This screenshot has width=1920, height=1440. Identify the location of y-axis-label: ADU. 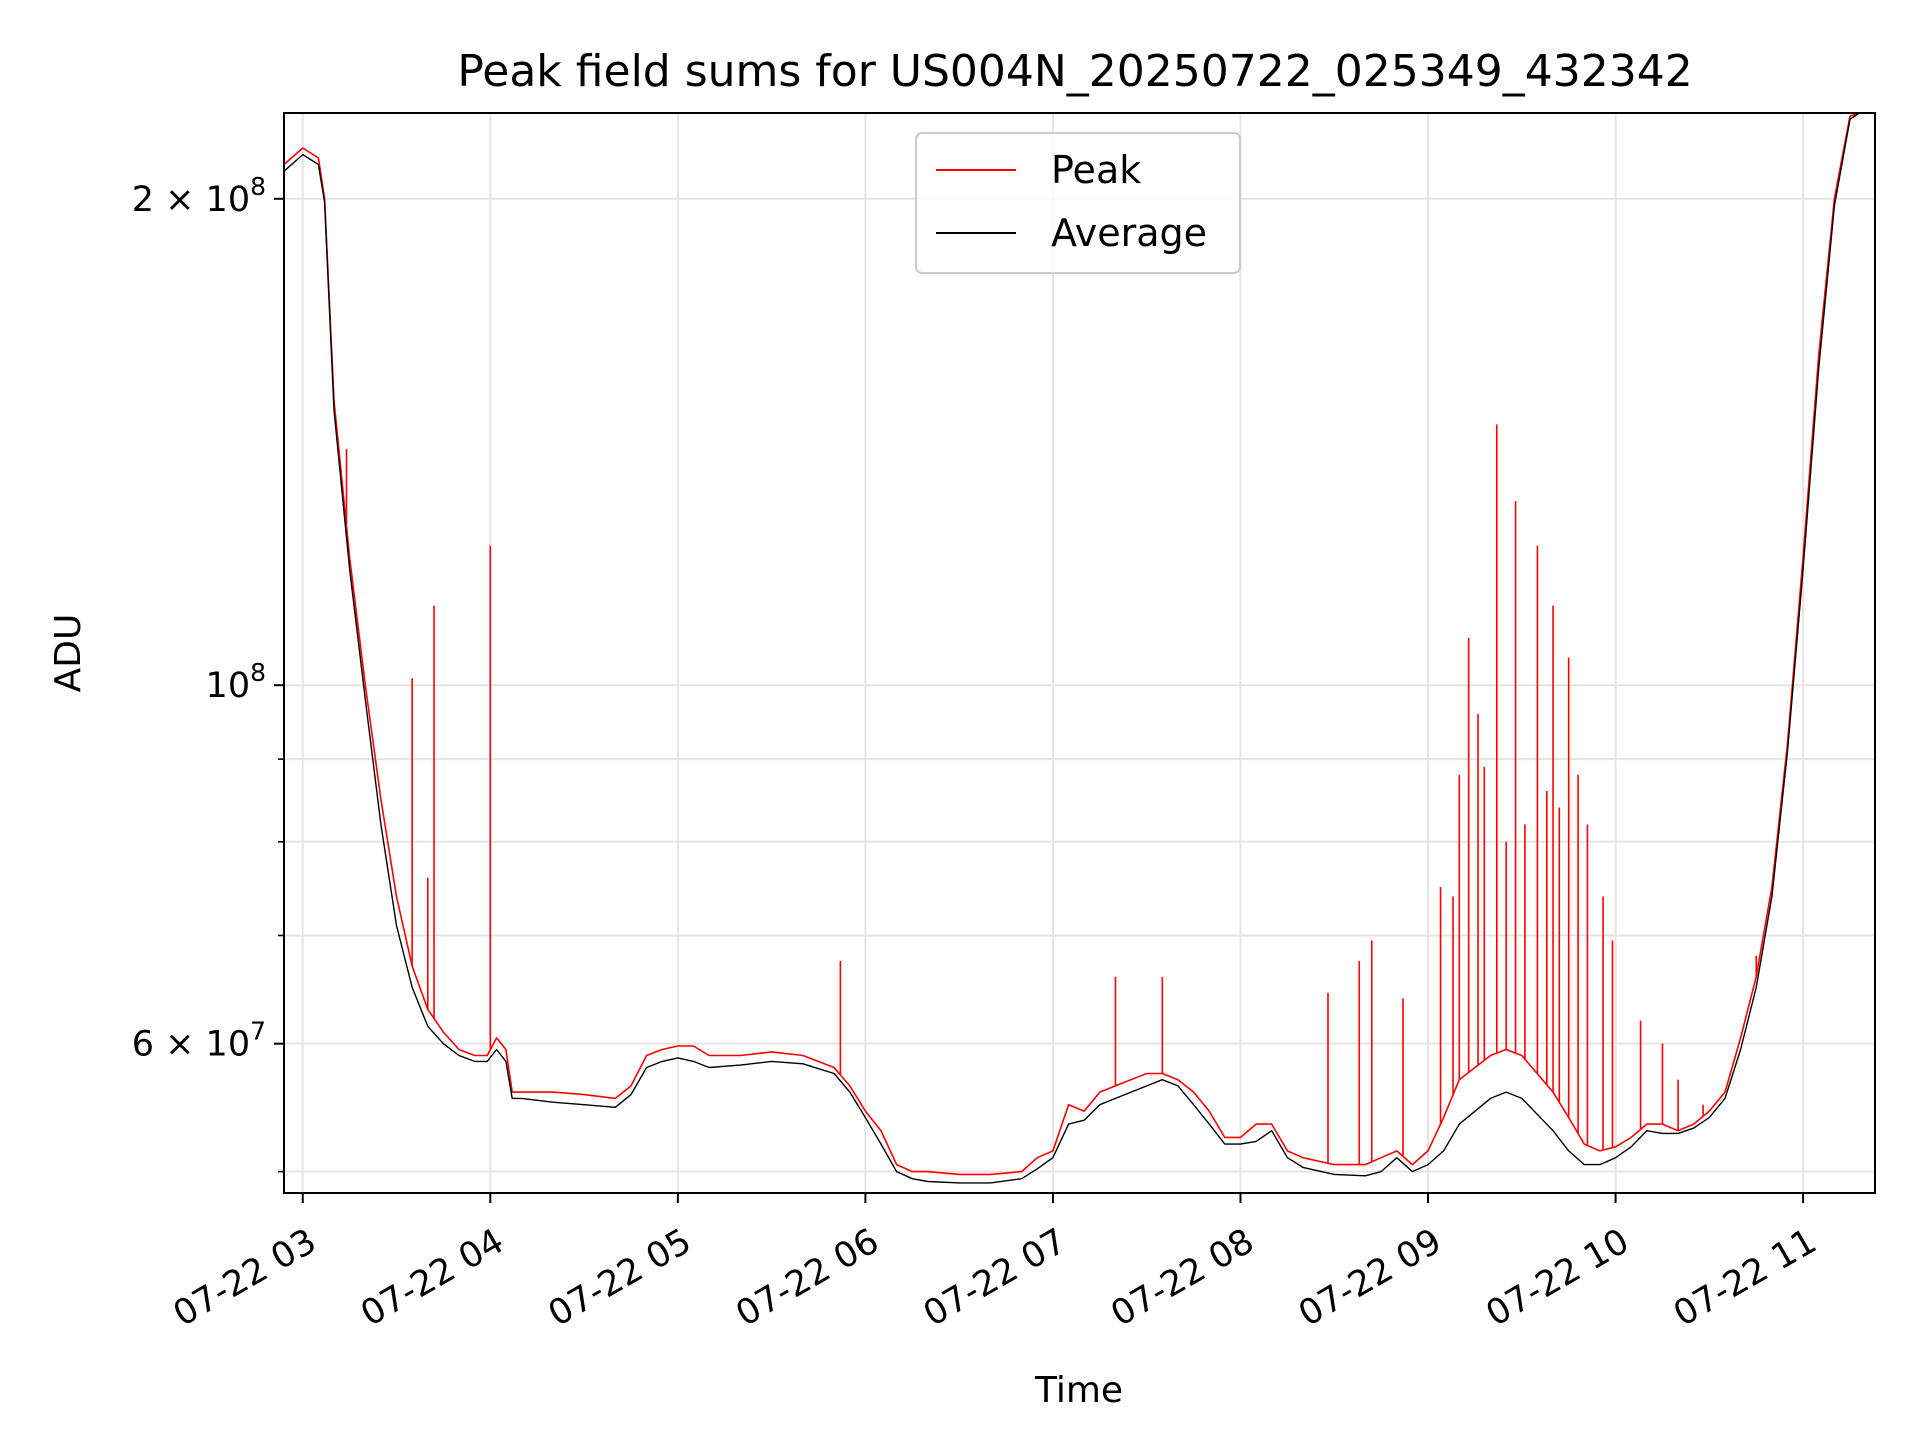
(68, 653).